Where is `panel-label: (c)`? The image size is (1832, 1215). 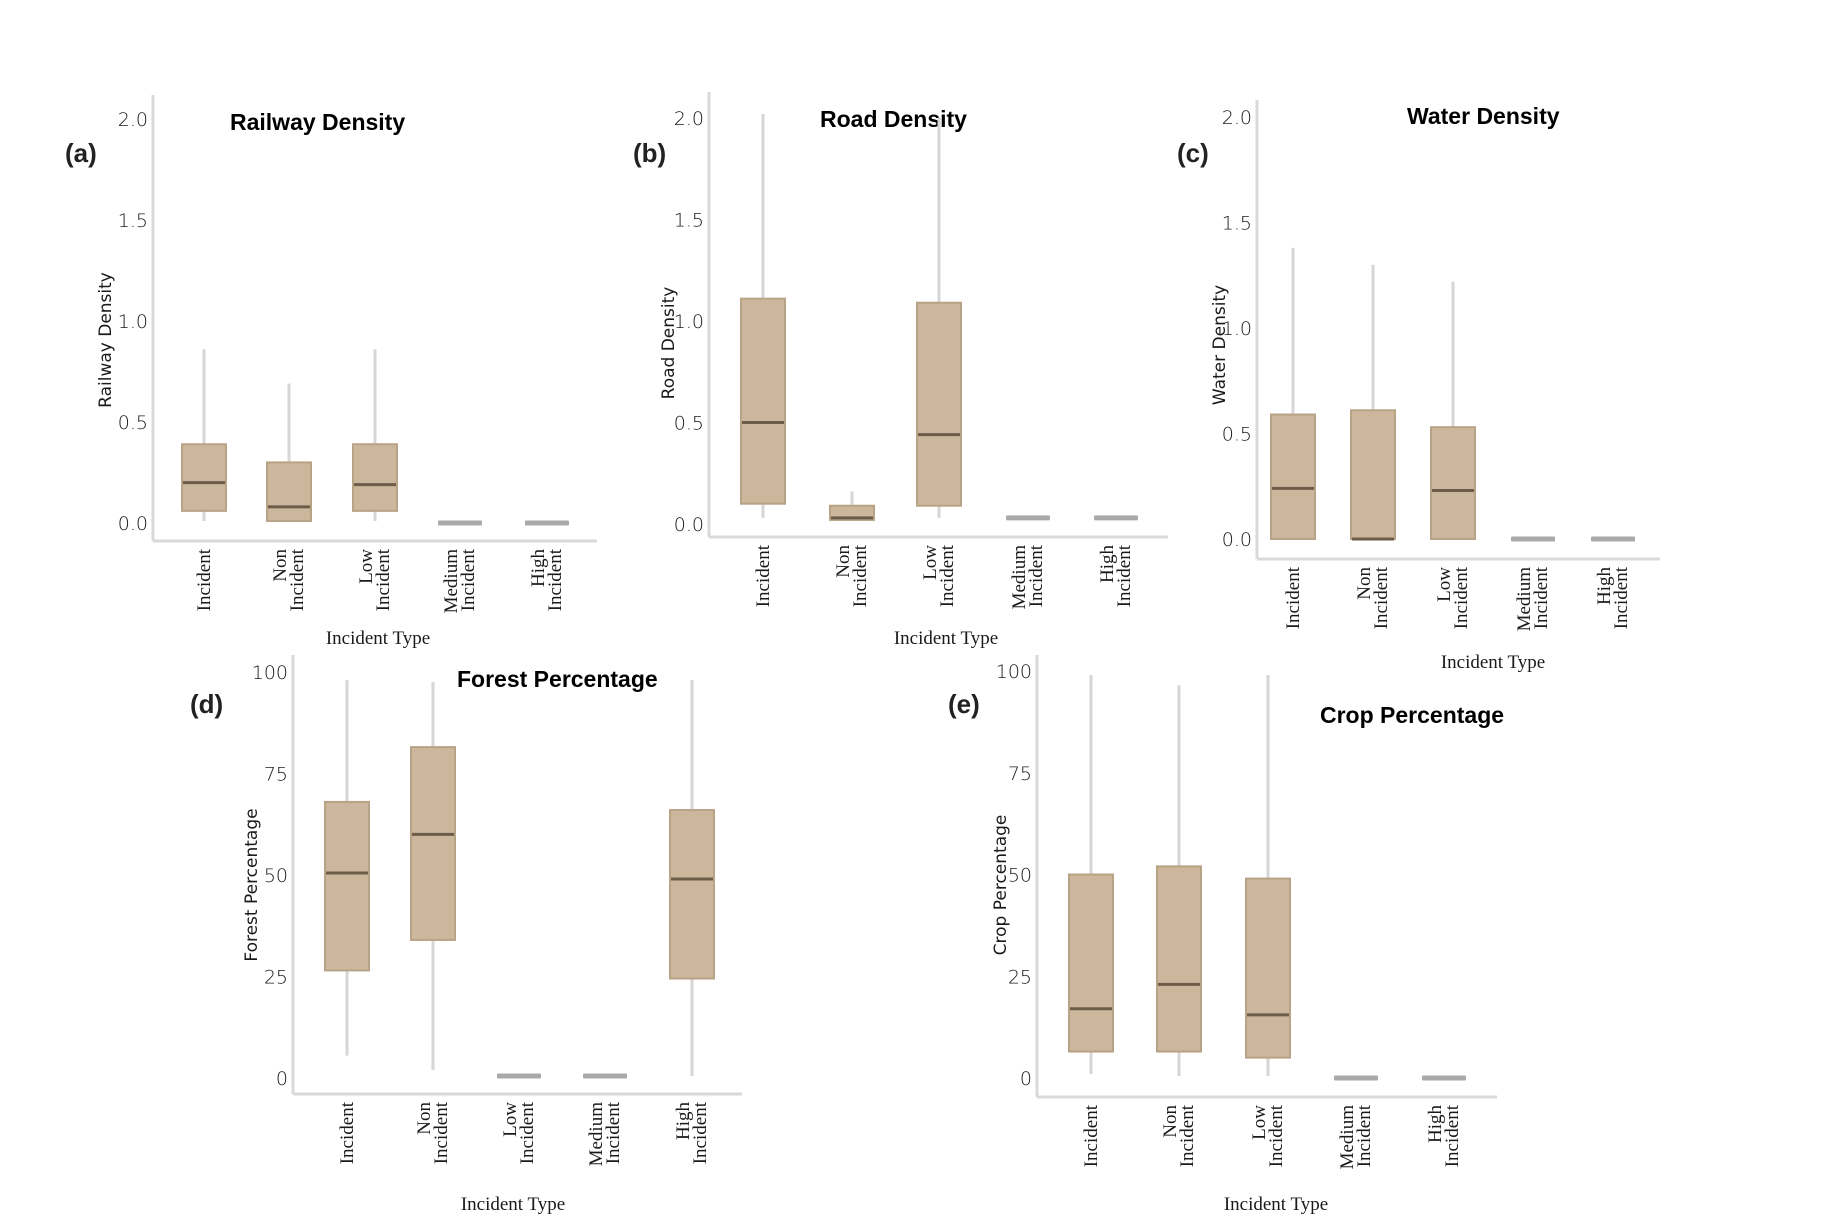 panel-label: (c) is located at coordinates (1193, 153).